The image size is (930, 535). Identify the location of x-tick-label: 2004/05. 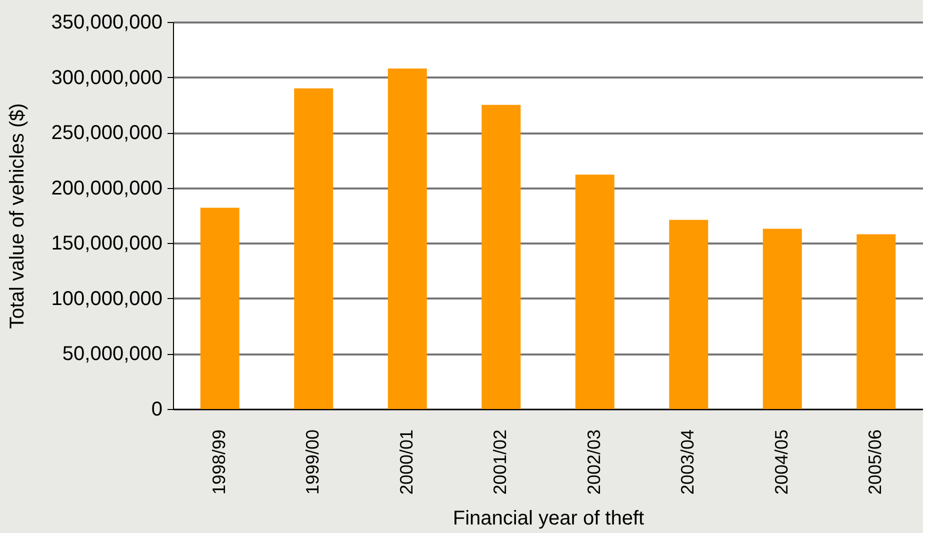
(781, 462).